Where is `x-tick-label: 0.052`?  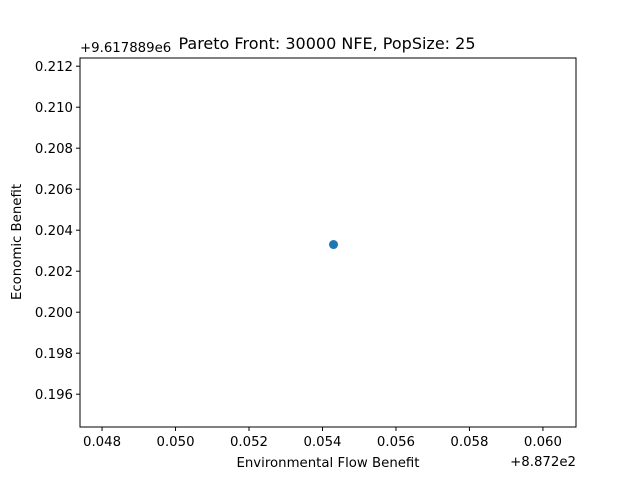
x-tick-label: 0.052 is located at coordinates (249, 442).